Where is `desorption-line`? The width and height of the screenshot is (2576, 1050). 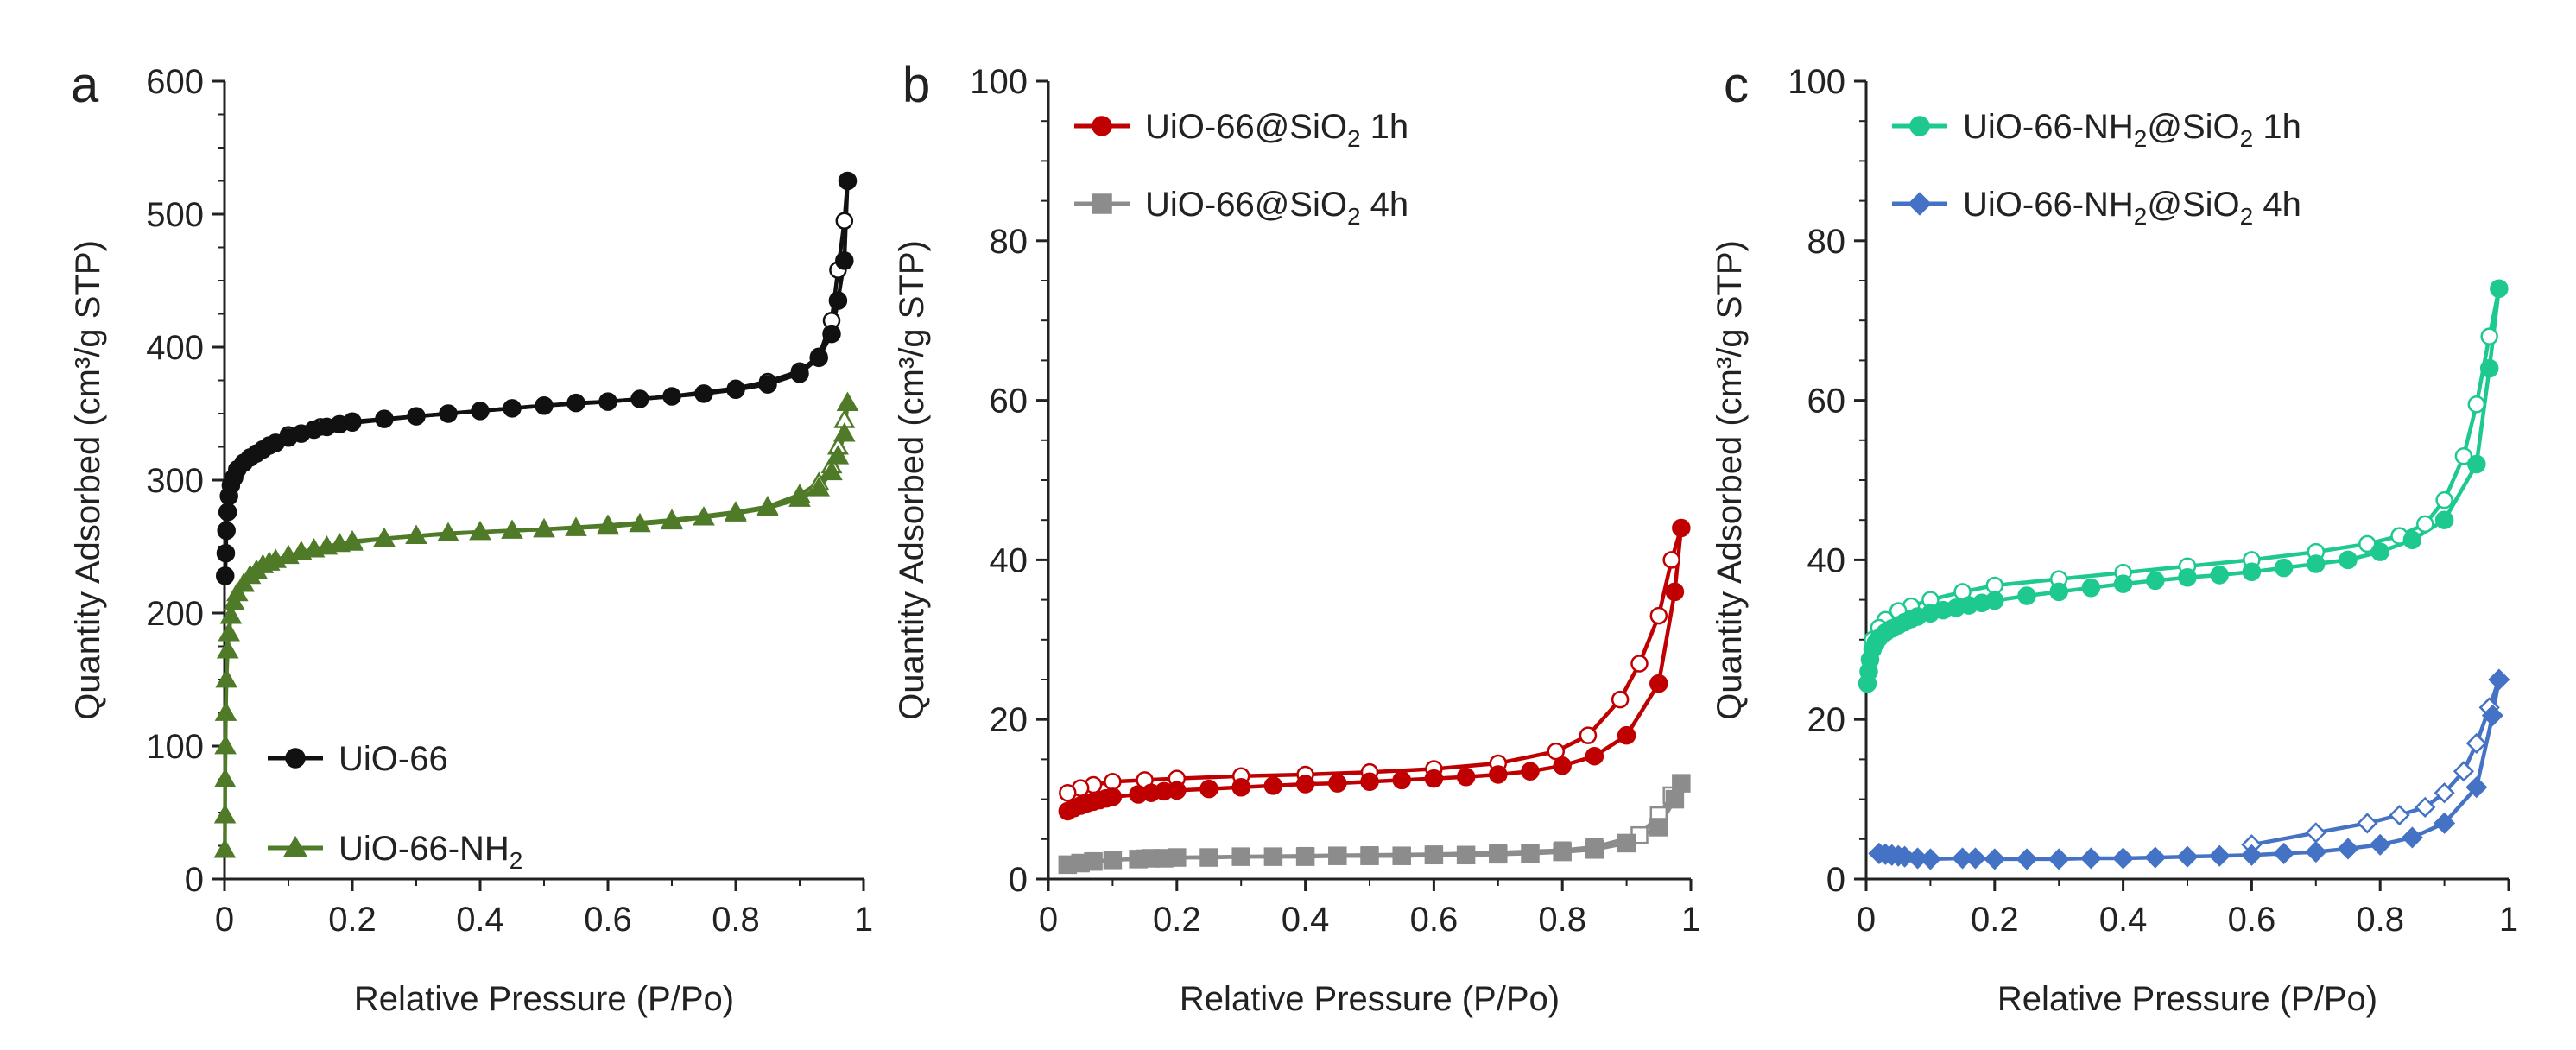
desorption-line is located at coordinates (600, 473).